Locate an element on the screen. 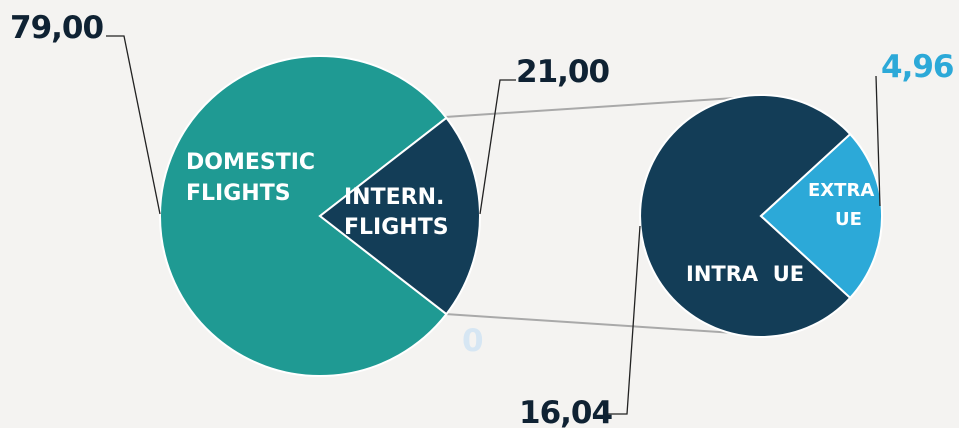  leader-line-intern is located at coordinates (497, 147).